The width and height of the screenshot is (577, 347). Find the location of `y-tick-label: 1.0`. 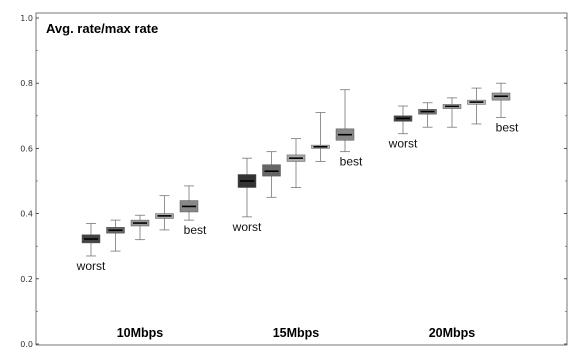

y-tick-label: 1.0 is located at coordinates (26, 18).